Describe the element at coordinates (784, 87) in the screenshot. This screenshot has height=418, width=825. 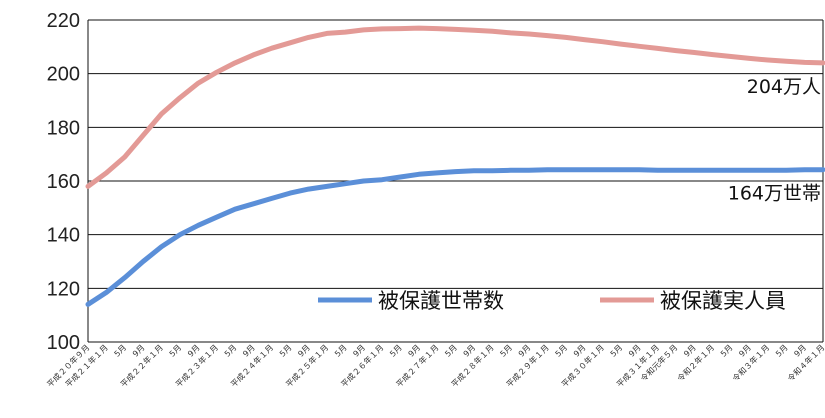
I see `end-label-1: 204万人` at that location.